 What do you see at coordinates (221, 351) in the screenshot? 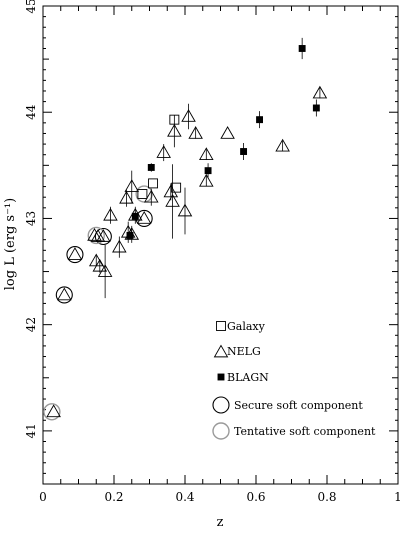
I see `legend-nelg-icon` at bounding box center [221, 351].